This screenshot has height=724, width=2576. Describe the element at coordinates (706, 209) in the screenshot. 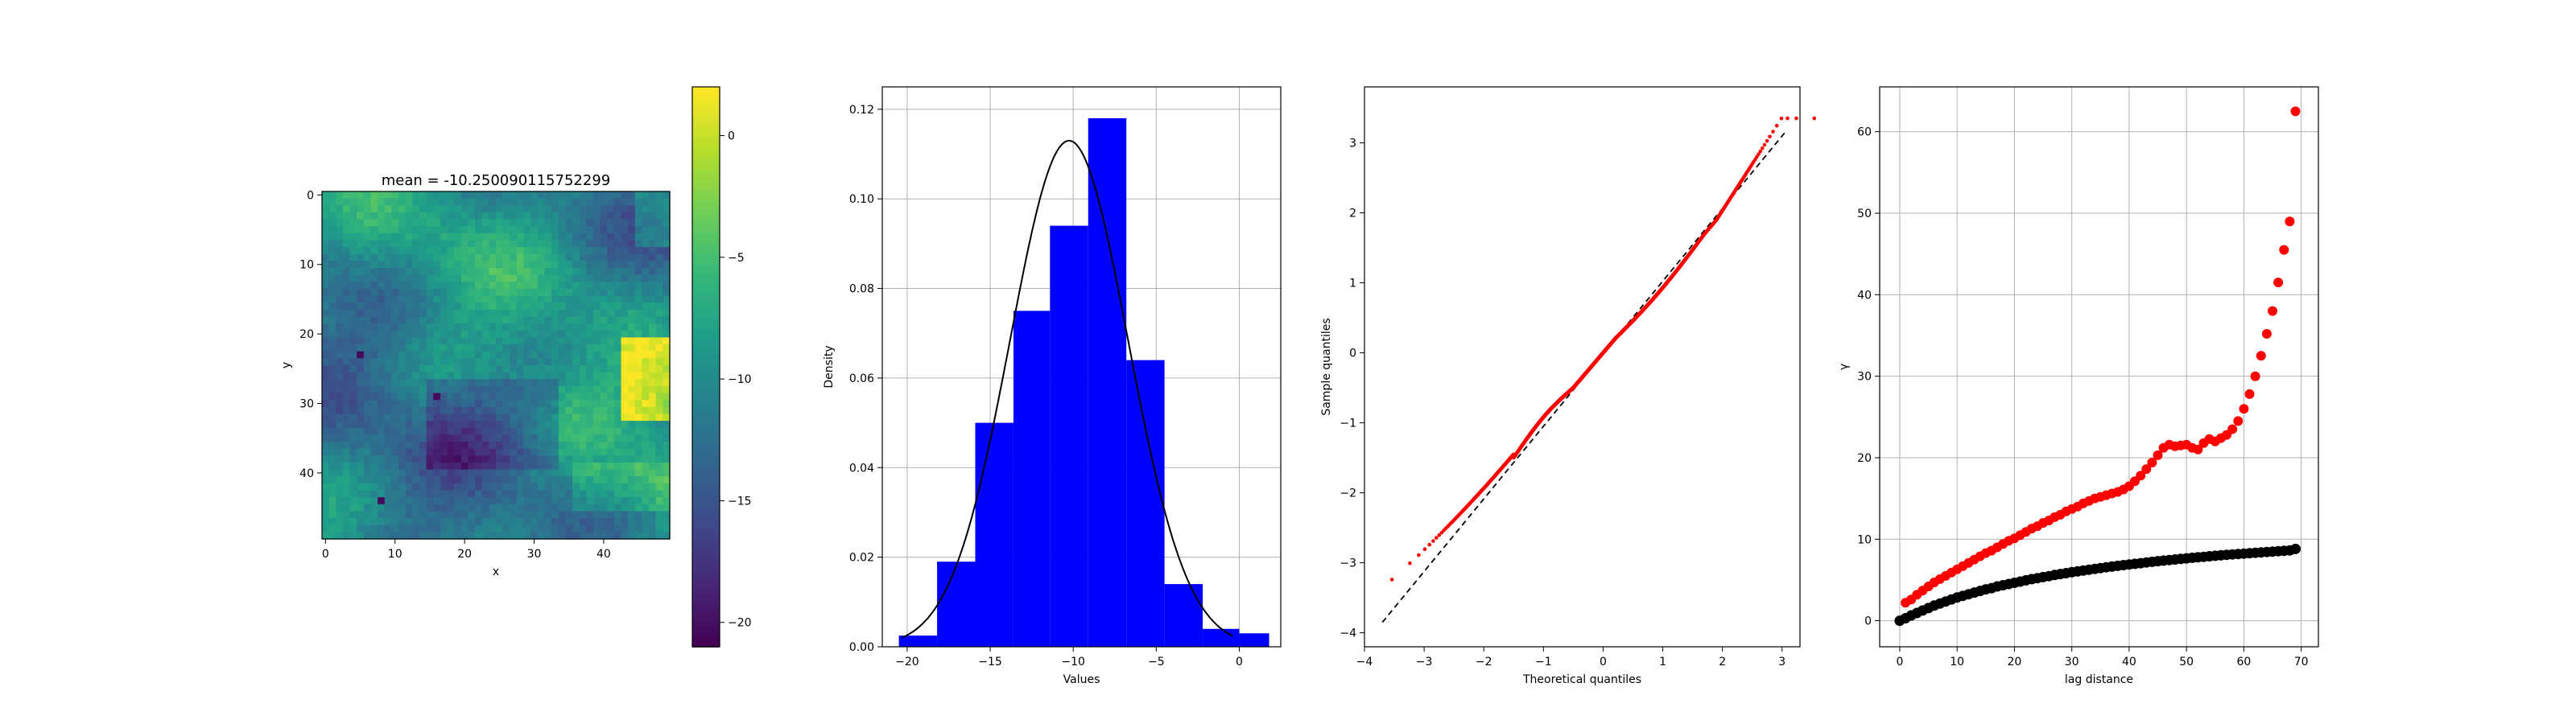

I see `colorbar-band` at that location.